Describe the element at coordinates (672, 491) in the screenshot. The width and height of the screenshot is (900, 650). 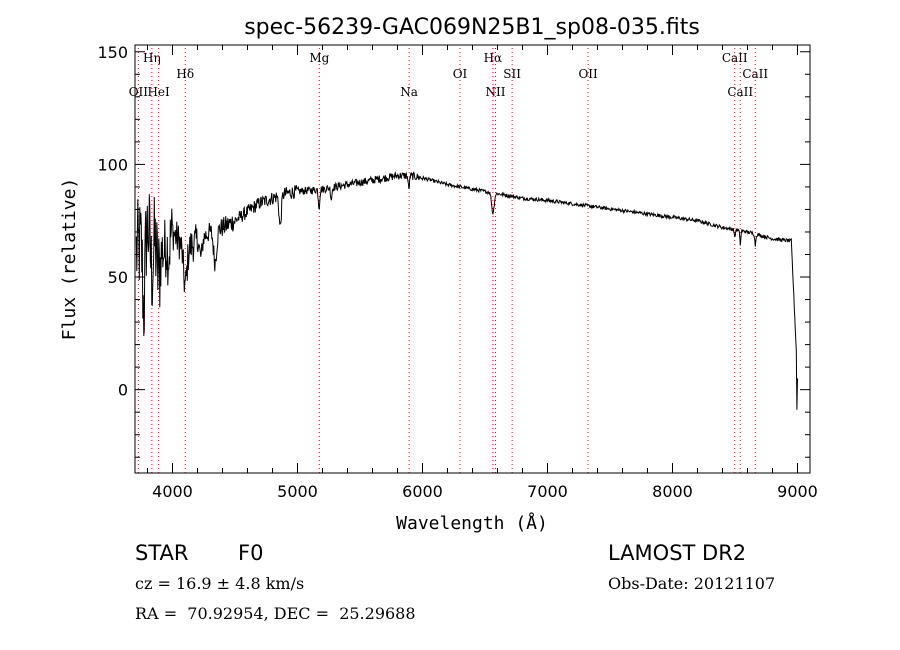
I see `x-tick-label: 8000` at that location.